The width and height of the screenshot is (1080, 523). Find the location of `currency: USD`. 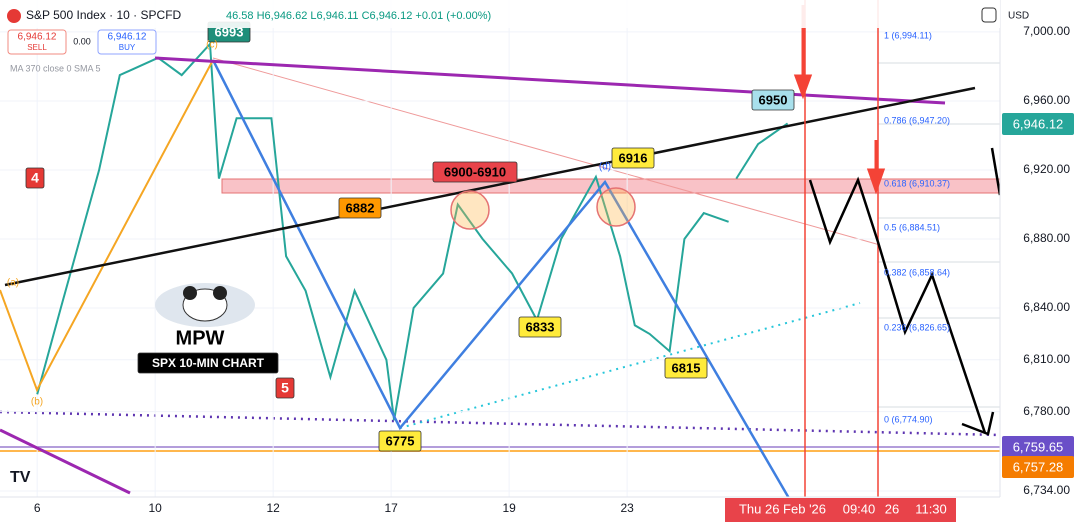

currency: USD is located at coordinates (1018, 16).